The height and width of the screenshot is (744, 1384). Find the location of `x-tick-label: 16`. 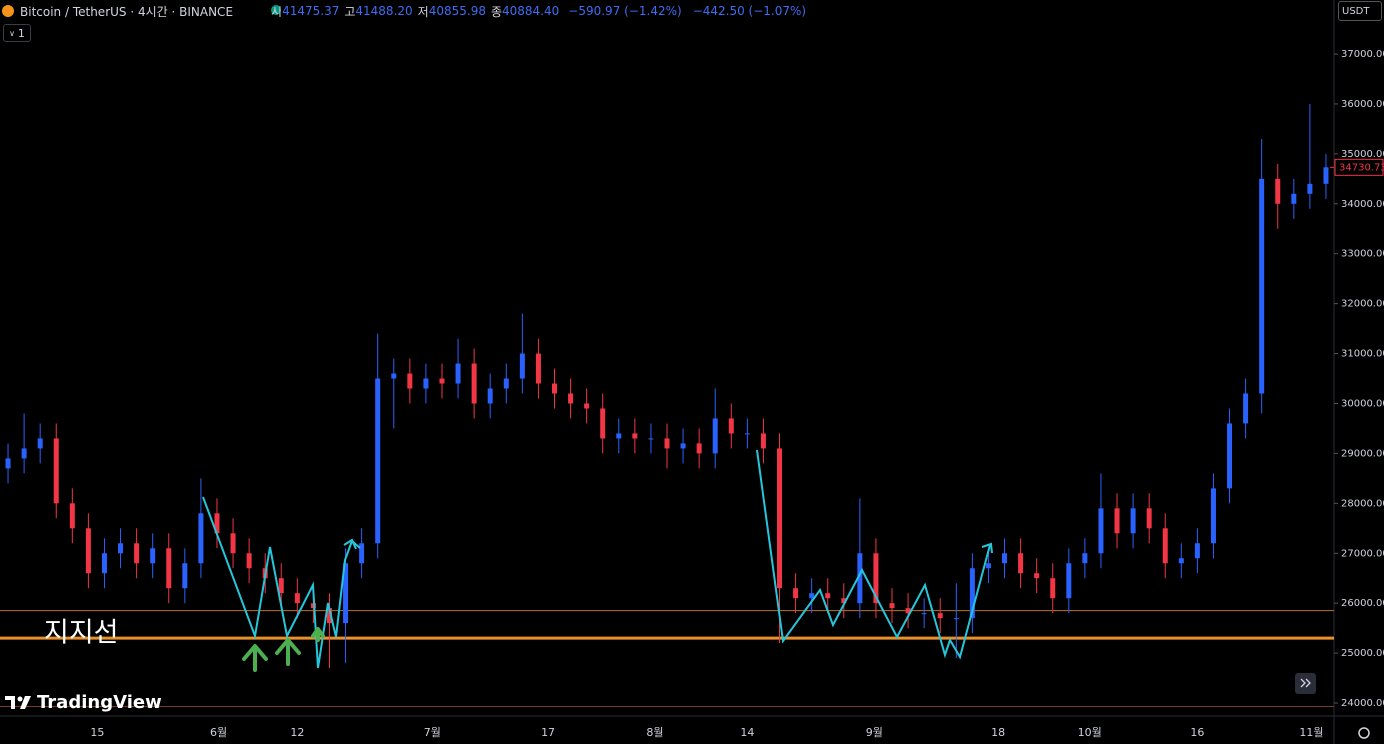

x-tick-label: 16 is located at coordinates (1197, 732).